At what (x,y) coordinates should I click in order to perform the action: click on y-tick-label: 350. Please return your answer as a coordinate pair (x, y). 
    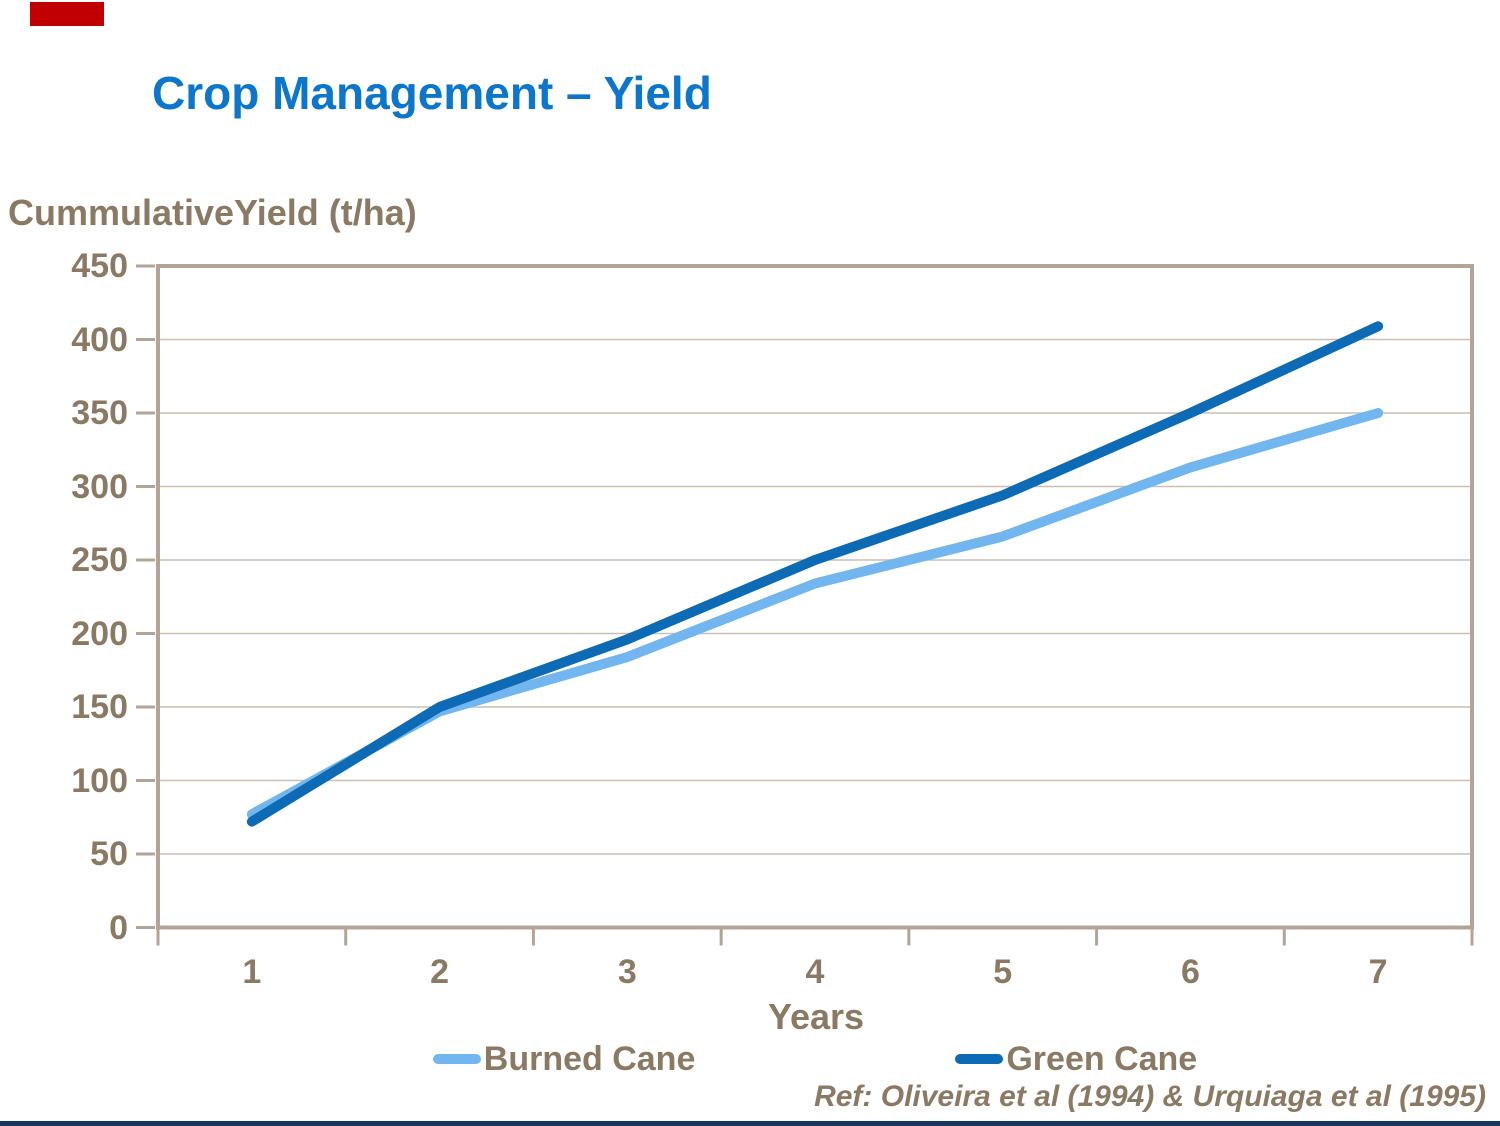
    Looking at the image, I should click on (99, 413).